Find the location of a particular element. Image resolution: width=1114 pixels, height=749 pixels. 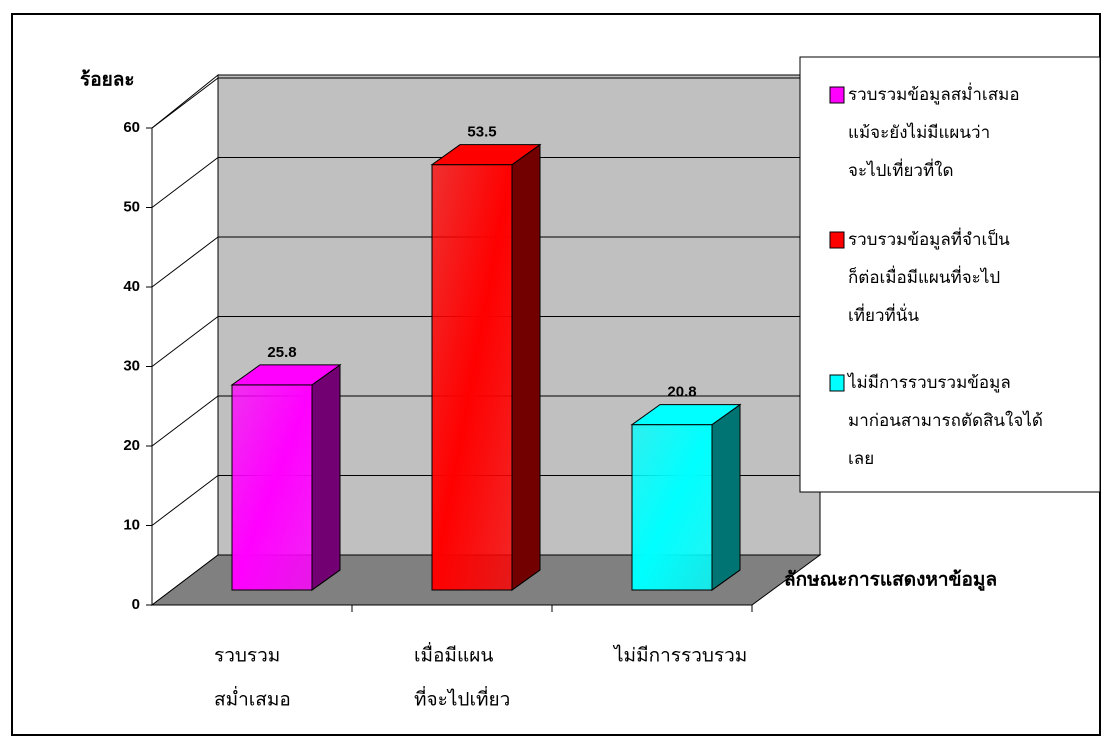

x-axis-title: ลักษณะการแสดงหาข้อมูล is located at coordinates (890, 580).